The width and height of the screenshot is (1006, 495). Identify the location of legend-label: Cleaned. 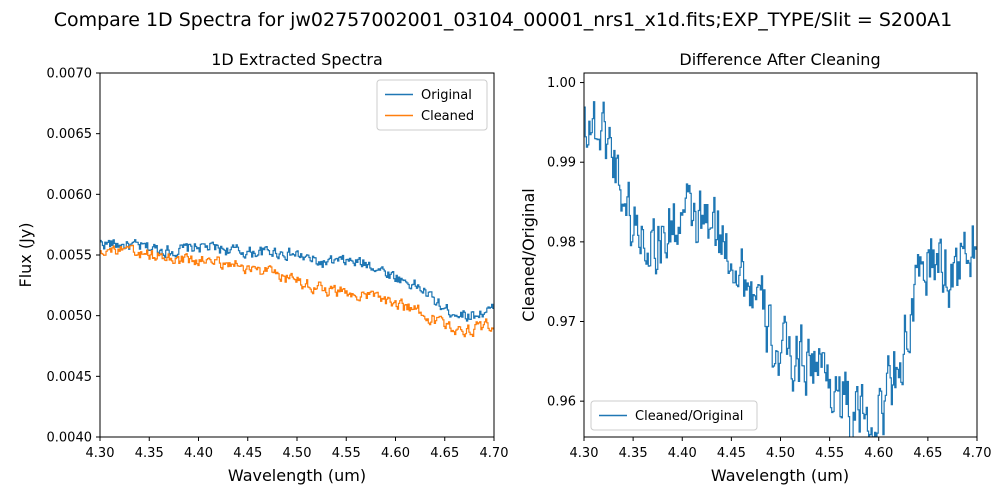
(447, 116).